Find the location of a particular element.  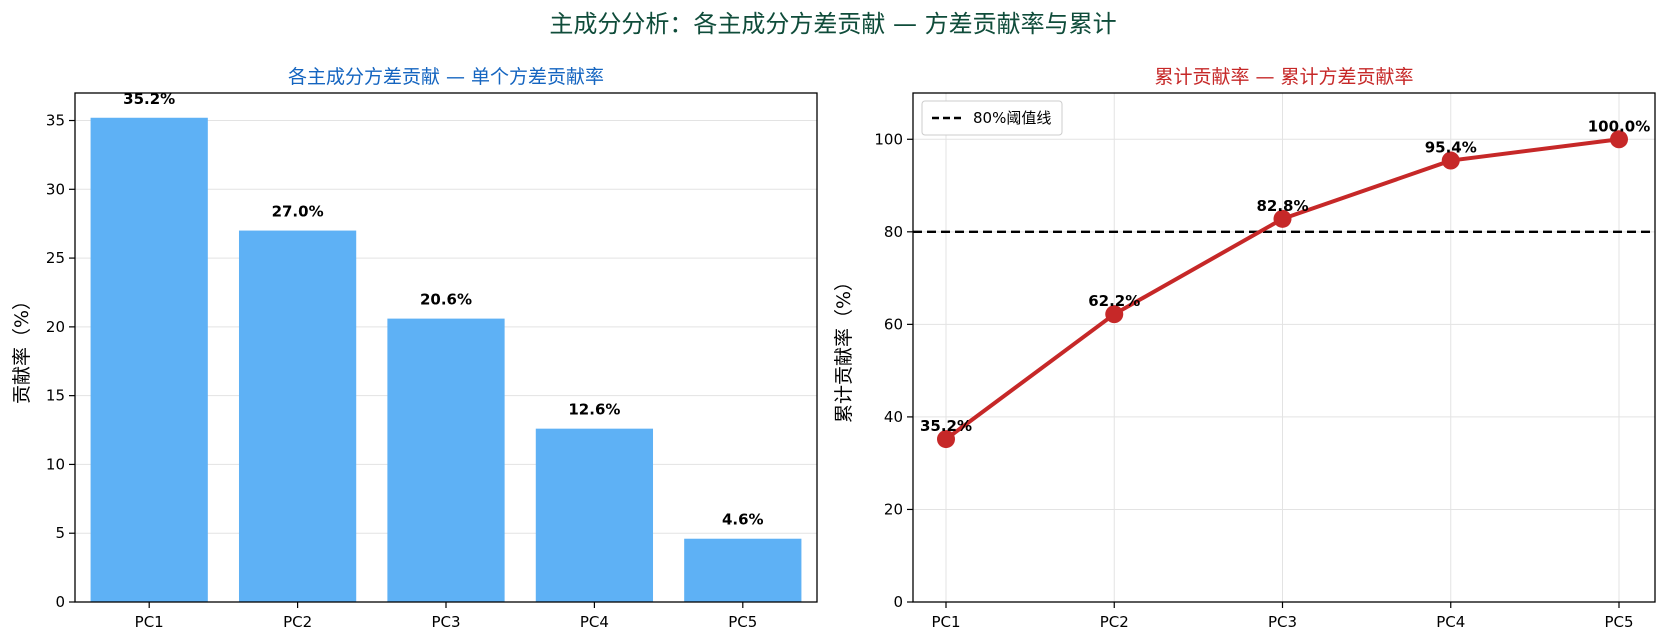

line-chart-data-label: 82.8% is located at coordinates (1282, 206).